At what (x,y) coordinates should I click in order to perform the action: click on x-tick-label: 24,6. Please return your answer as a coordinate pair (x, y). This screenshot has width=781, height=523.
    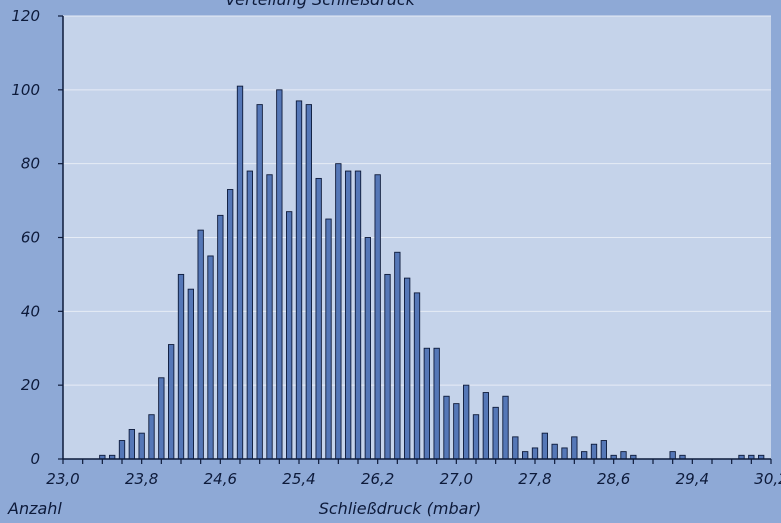
    Looking at the image, I should click on (220, 479).